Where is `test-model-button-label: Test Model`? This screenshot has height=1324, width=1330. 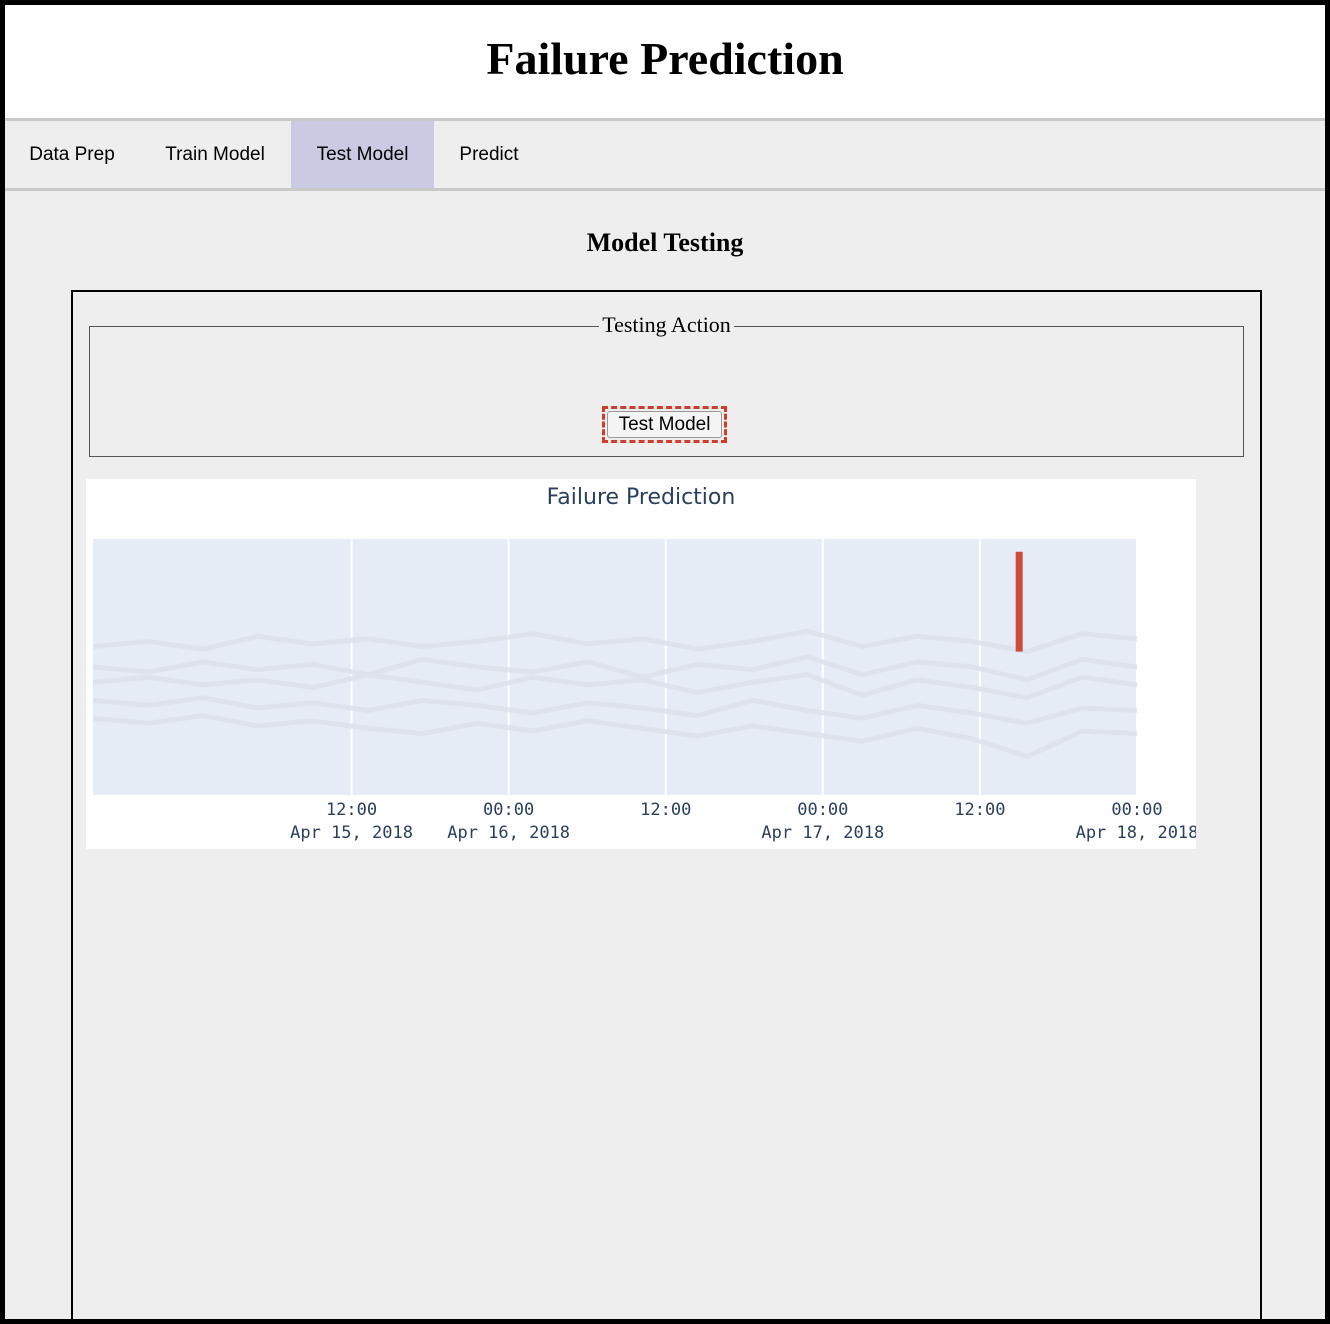 test-model-button-label: Test Model is located at coordinates (664, 424).